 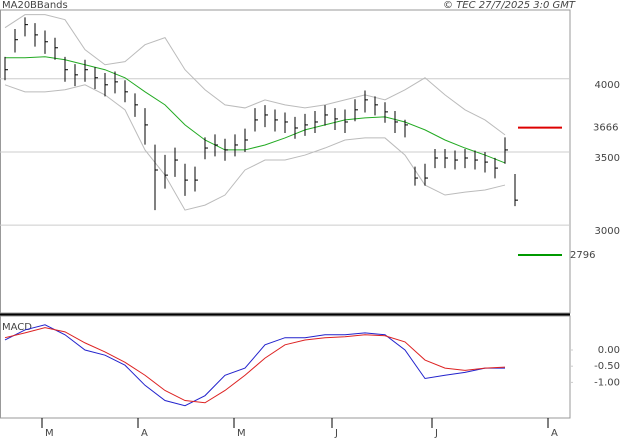 I want to click on level-label: 3666, so click(x=605, y=128).